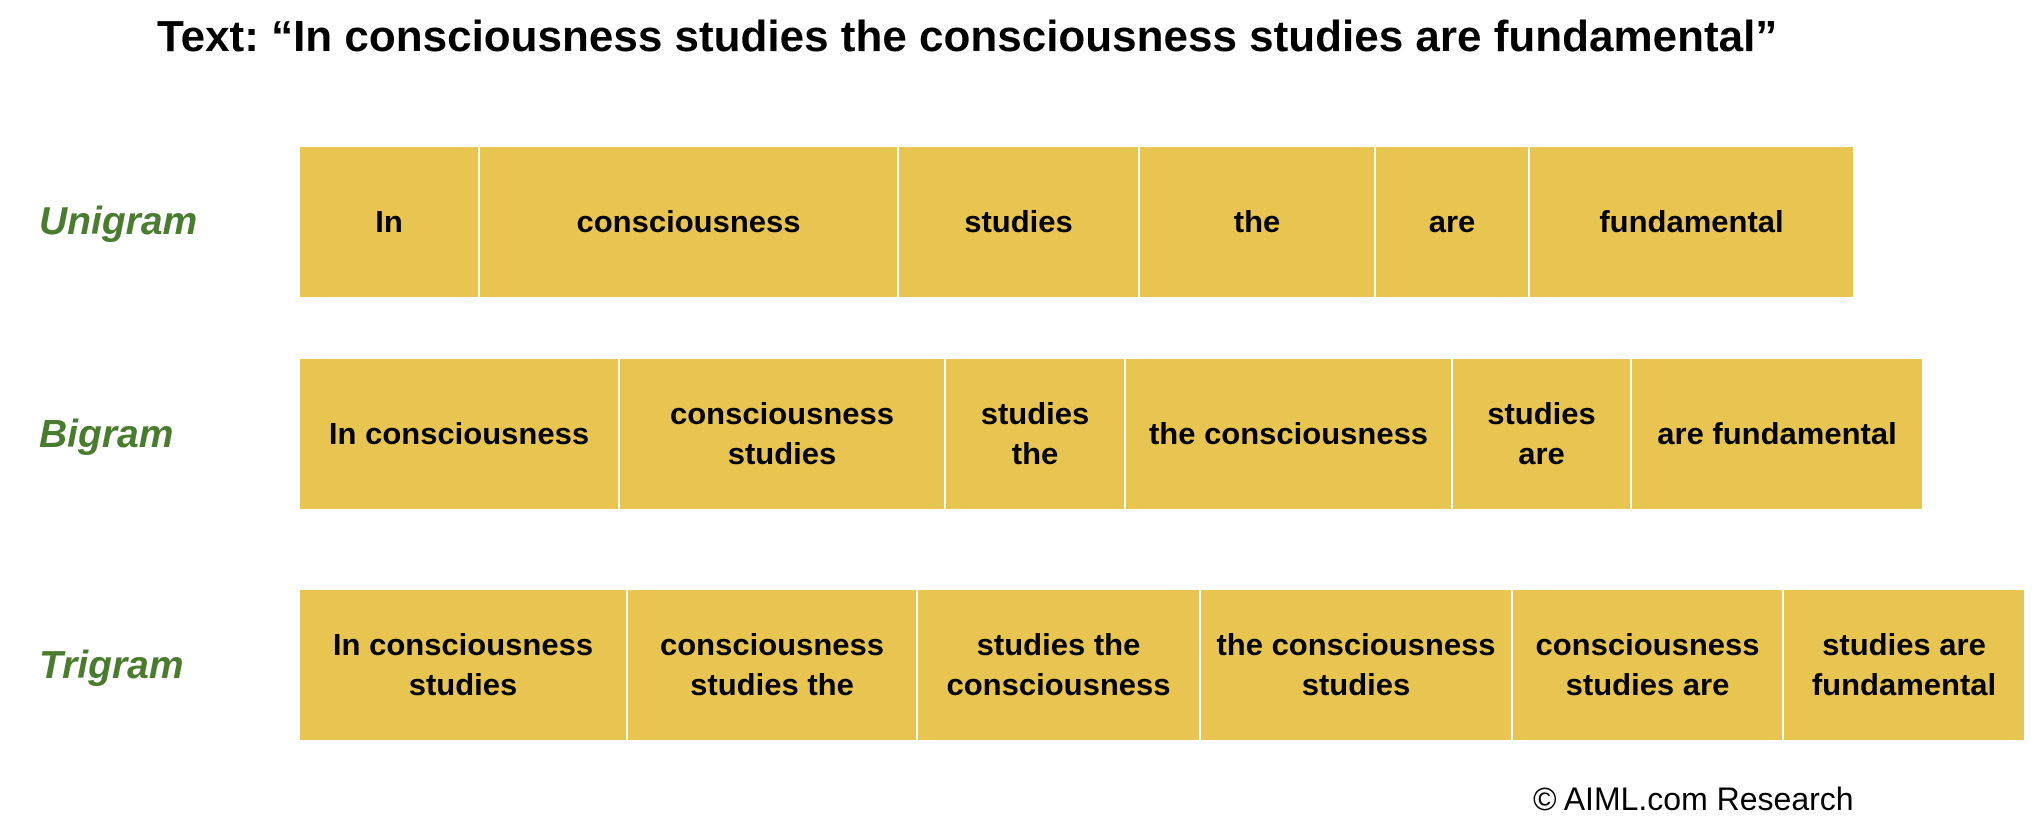  I want to click on unigram-token: fundamental, so click(1691, 222).